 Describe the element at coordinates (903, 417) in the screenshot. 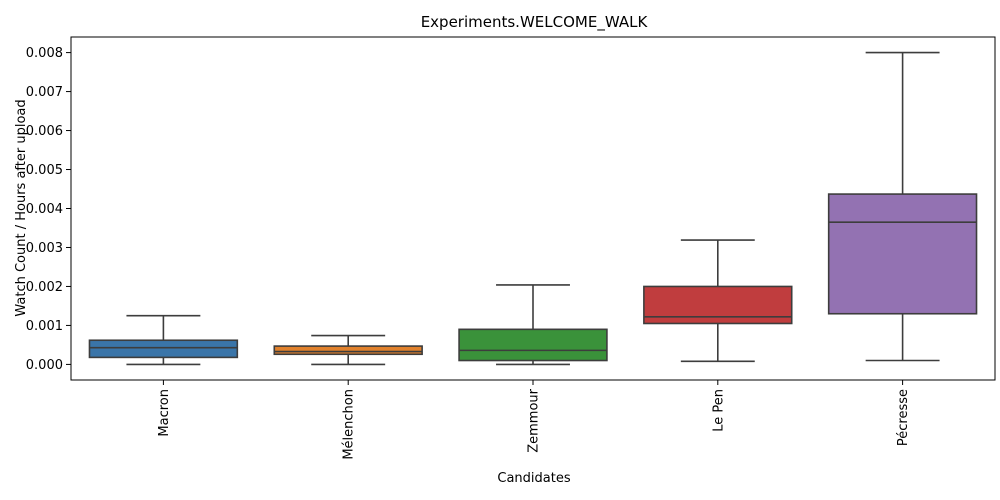

I see `x-tick-label: Pécresse` at that location.